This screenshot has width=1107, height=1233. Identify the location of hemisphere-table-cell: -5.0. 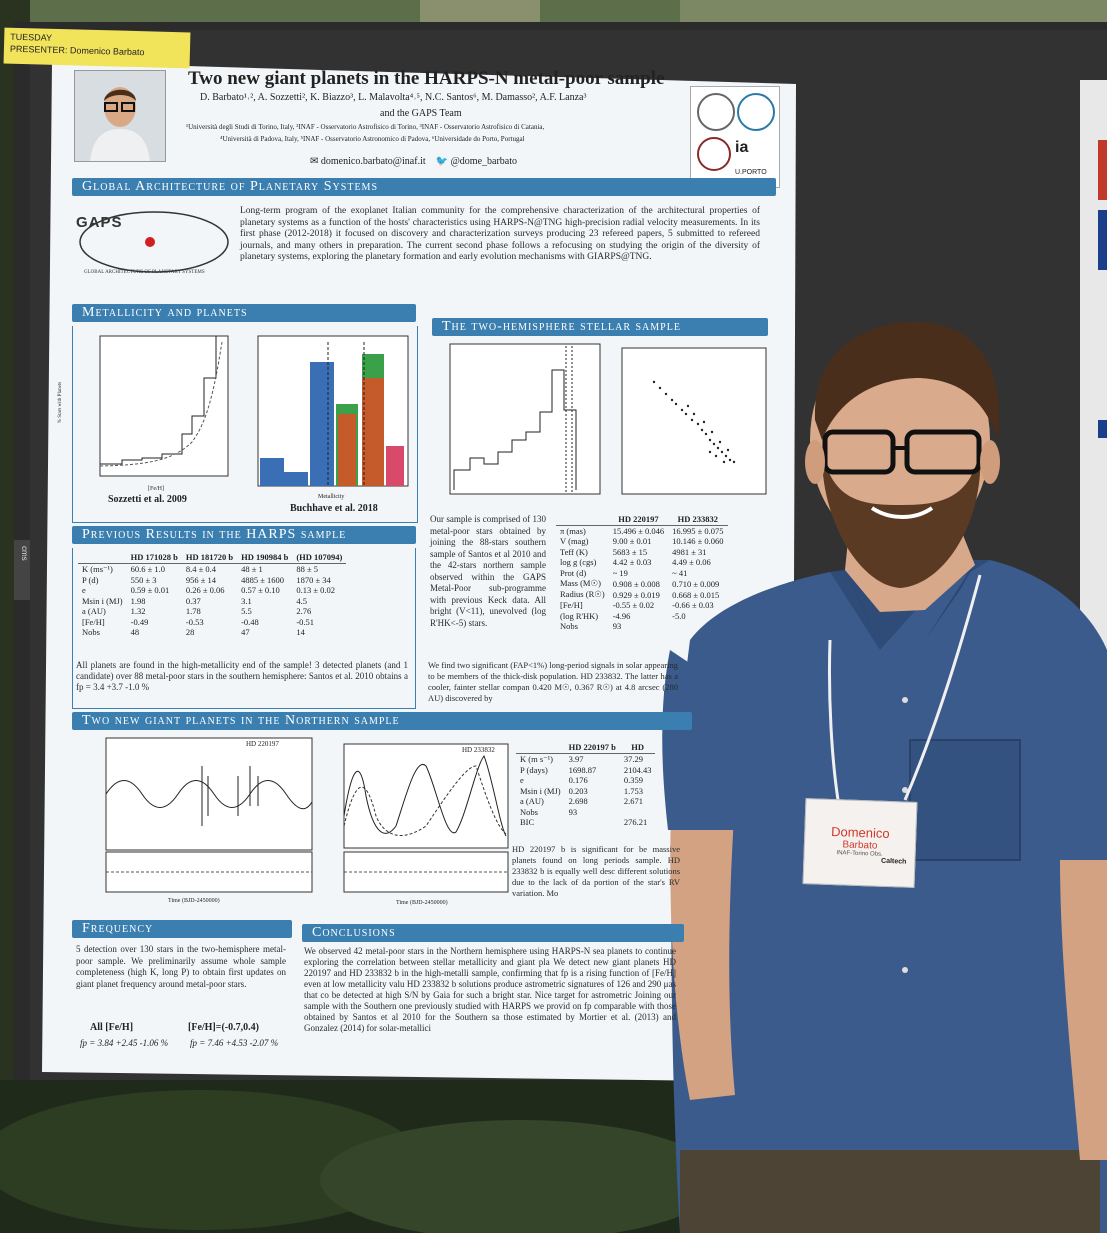
(679, 615).